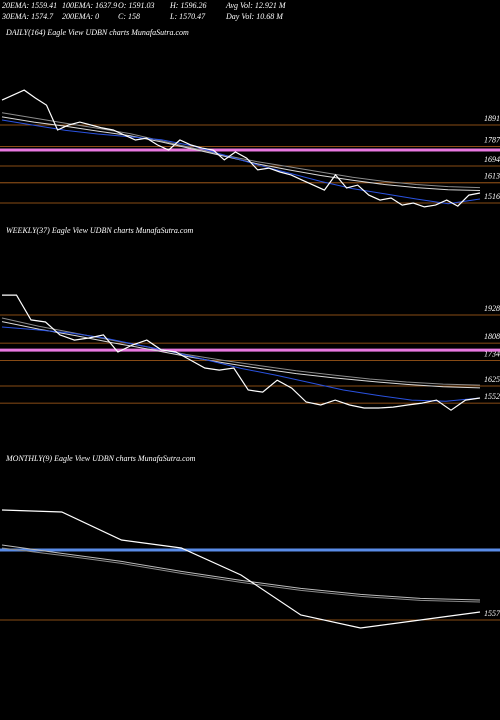 This screenshot has width=500, height=720. What do you see at coordinates (492, 139) in the screenshot?
I see `y-tick-label: 1787` at bounding box center [492, 139].